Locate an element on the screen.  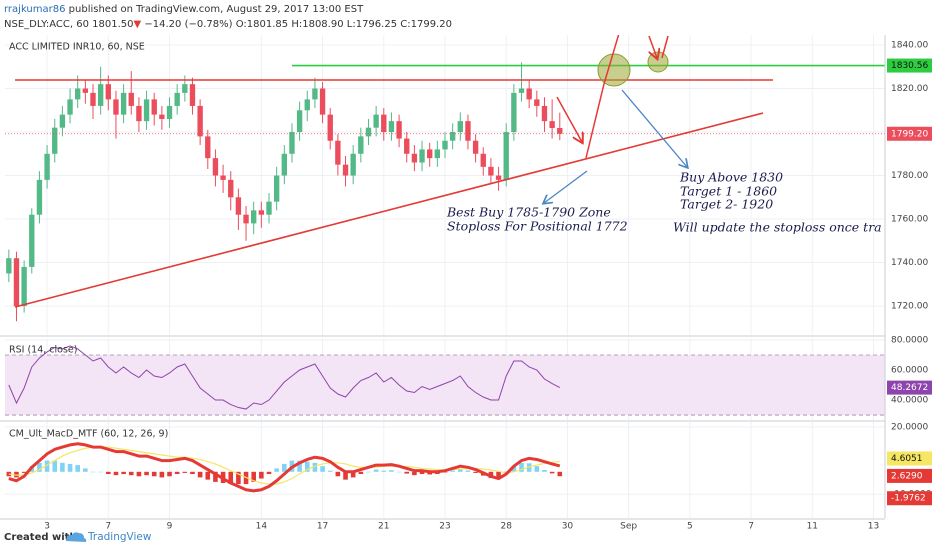
price-tag-label: 2.6290 is located at coordinates (907, 476).